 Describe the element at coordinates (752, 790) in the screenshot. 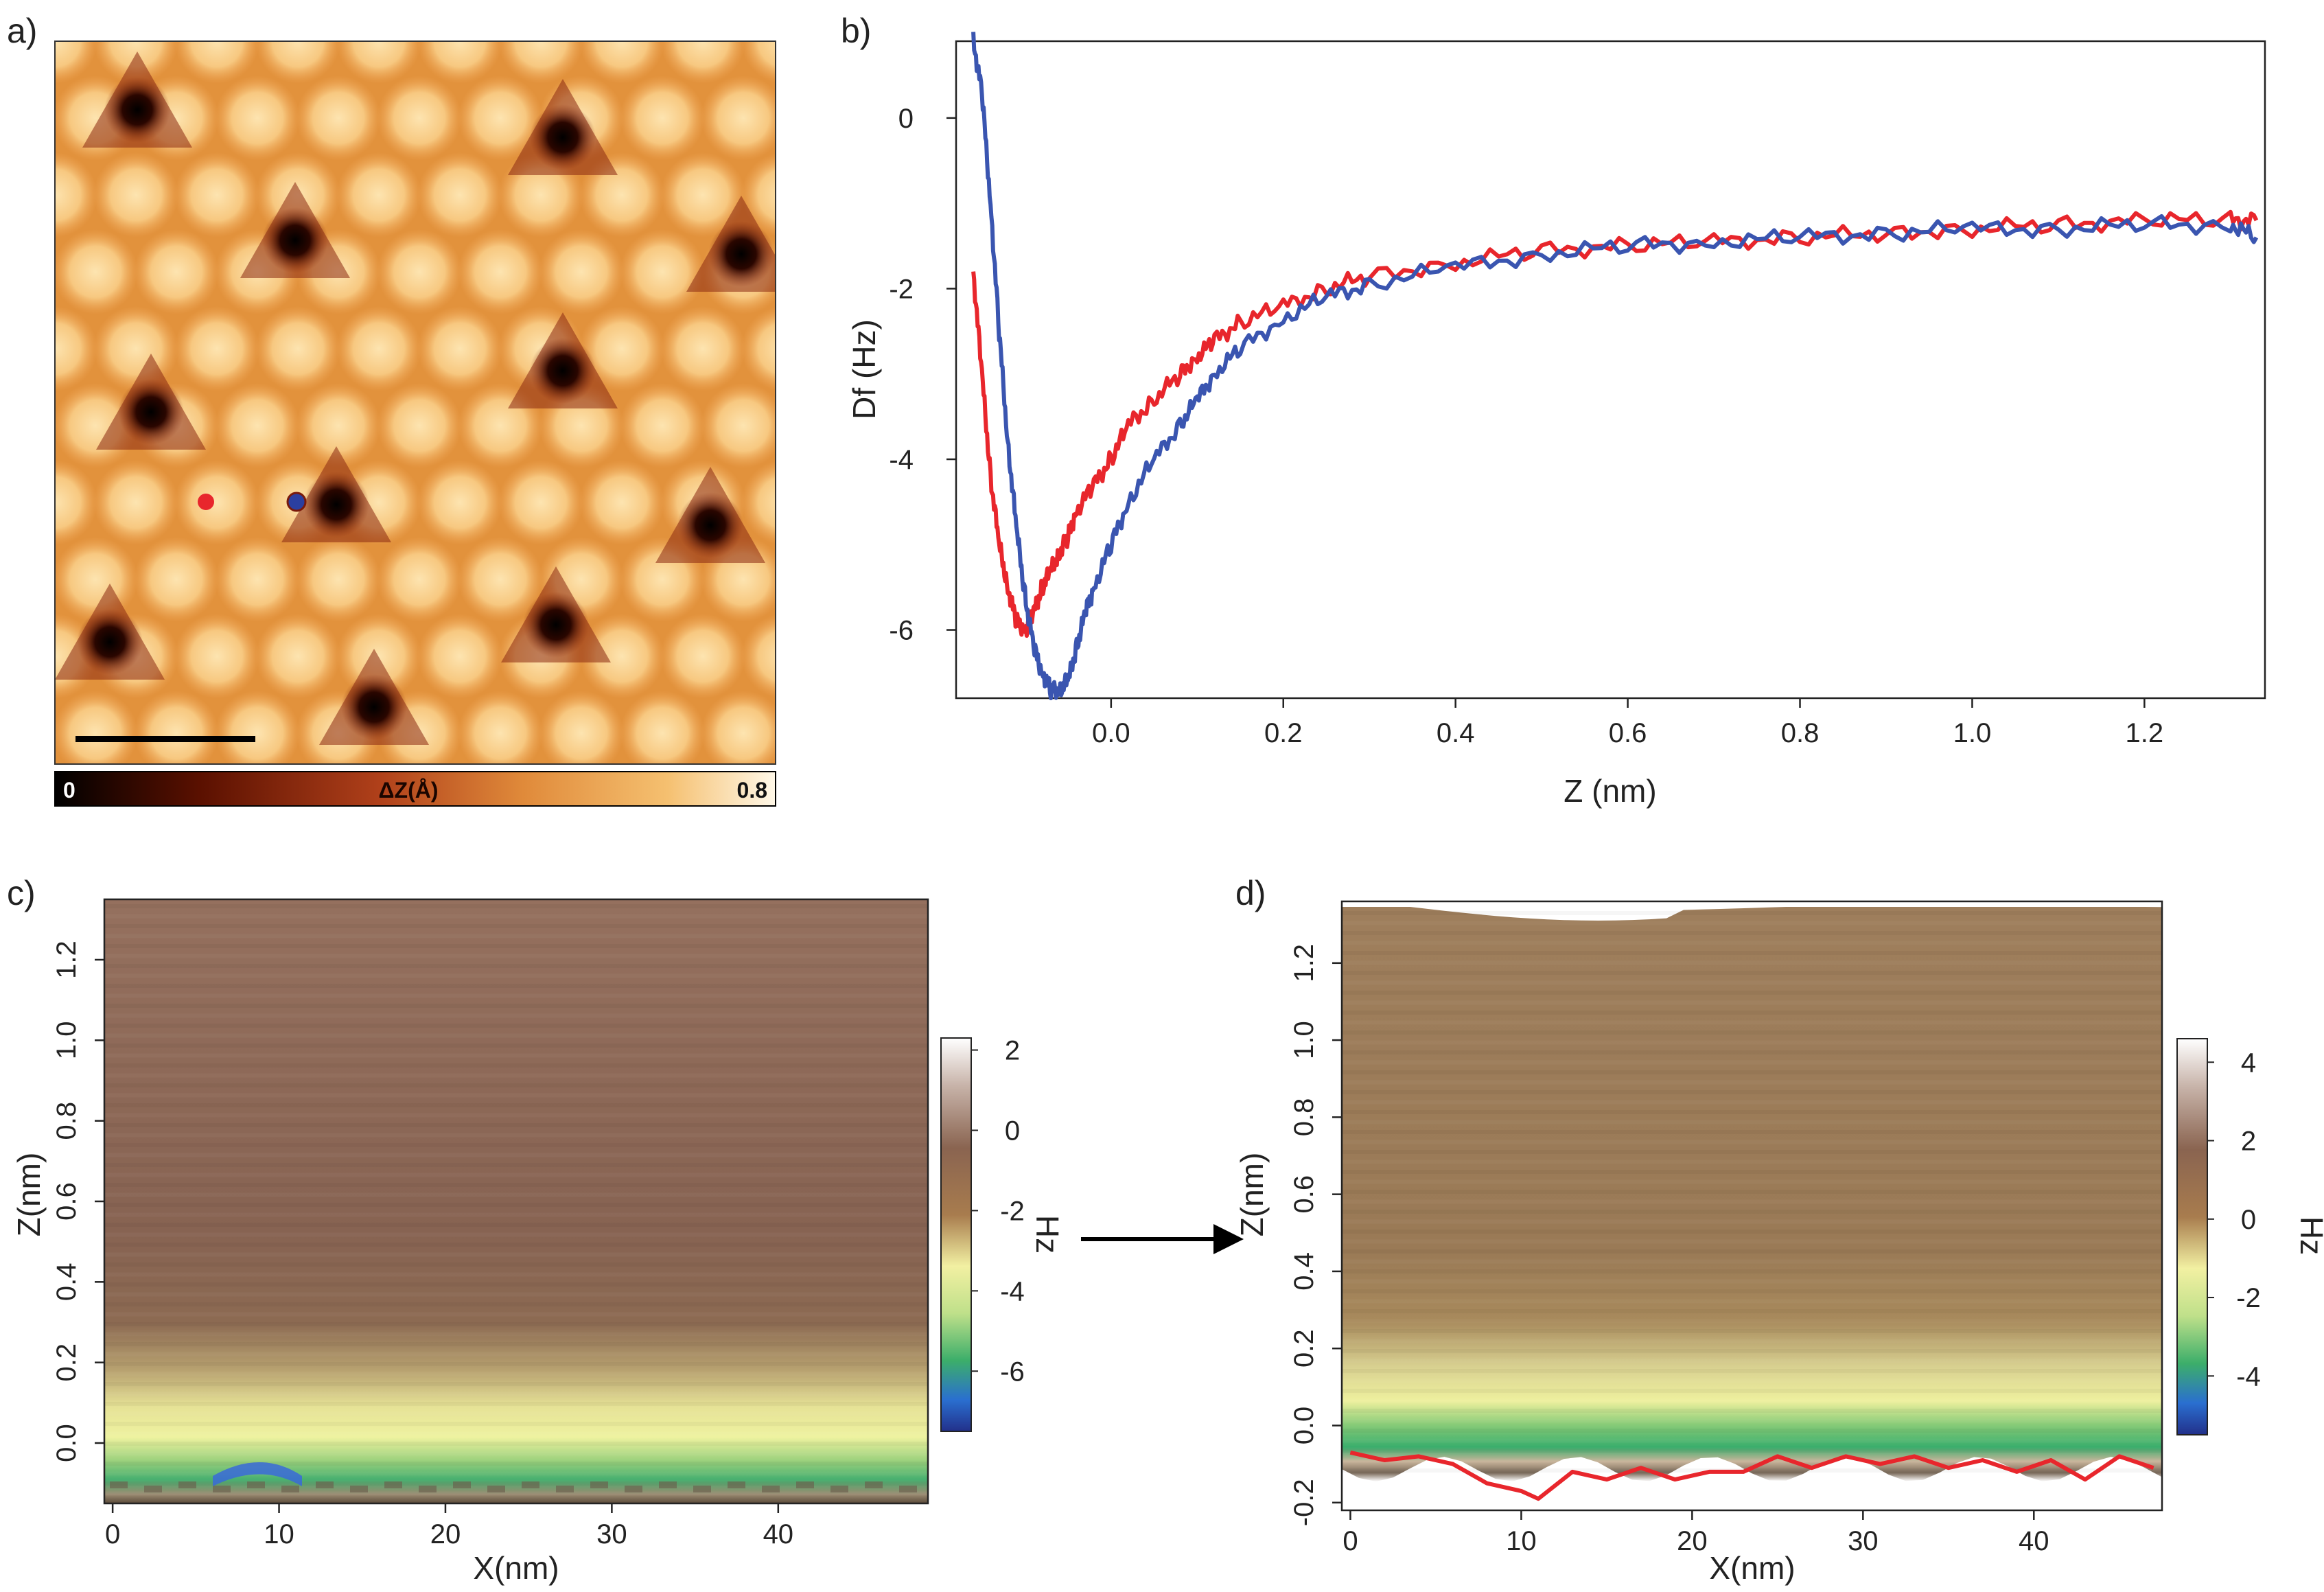

I see `colorbar-a-max: 0.8` at that location.